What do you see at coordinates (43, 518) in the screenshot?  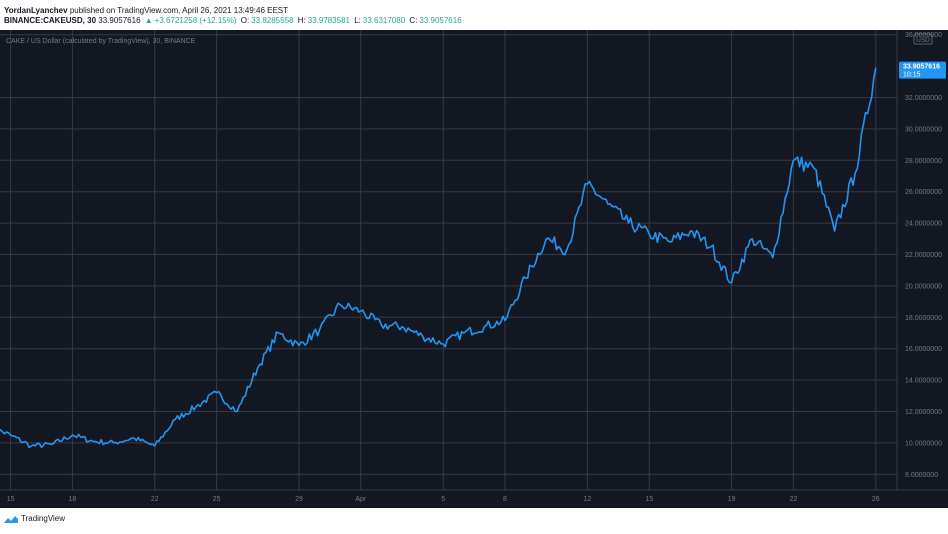 I see `footer-brand: TradingView` at bounding box center [43, 518].